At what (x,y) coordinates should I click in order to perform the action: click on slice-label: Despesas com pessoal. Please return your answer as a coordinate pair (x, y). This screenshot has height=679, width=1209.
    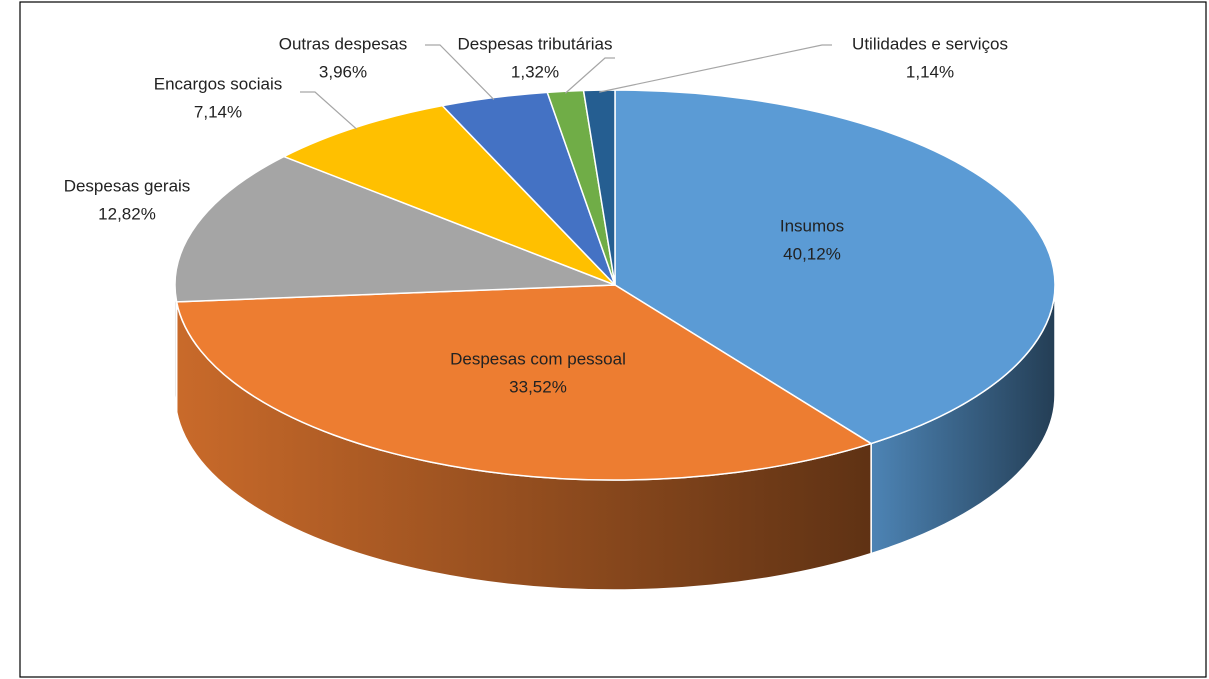
    Looking at the image, I should click on (538, 358).